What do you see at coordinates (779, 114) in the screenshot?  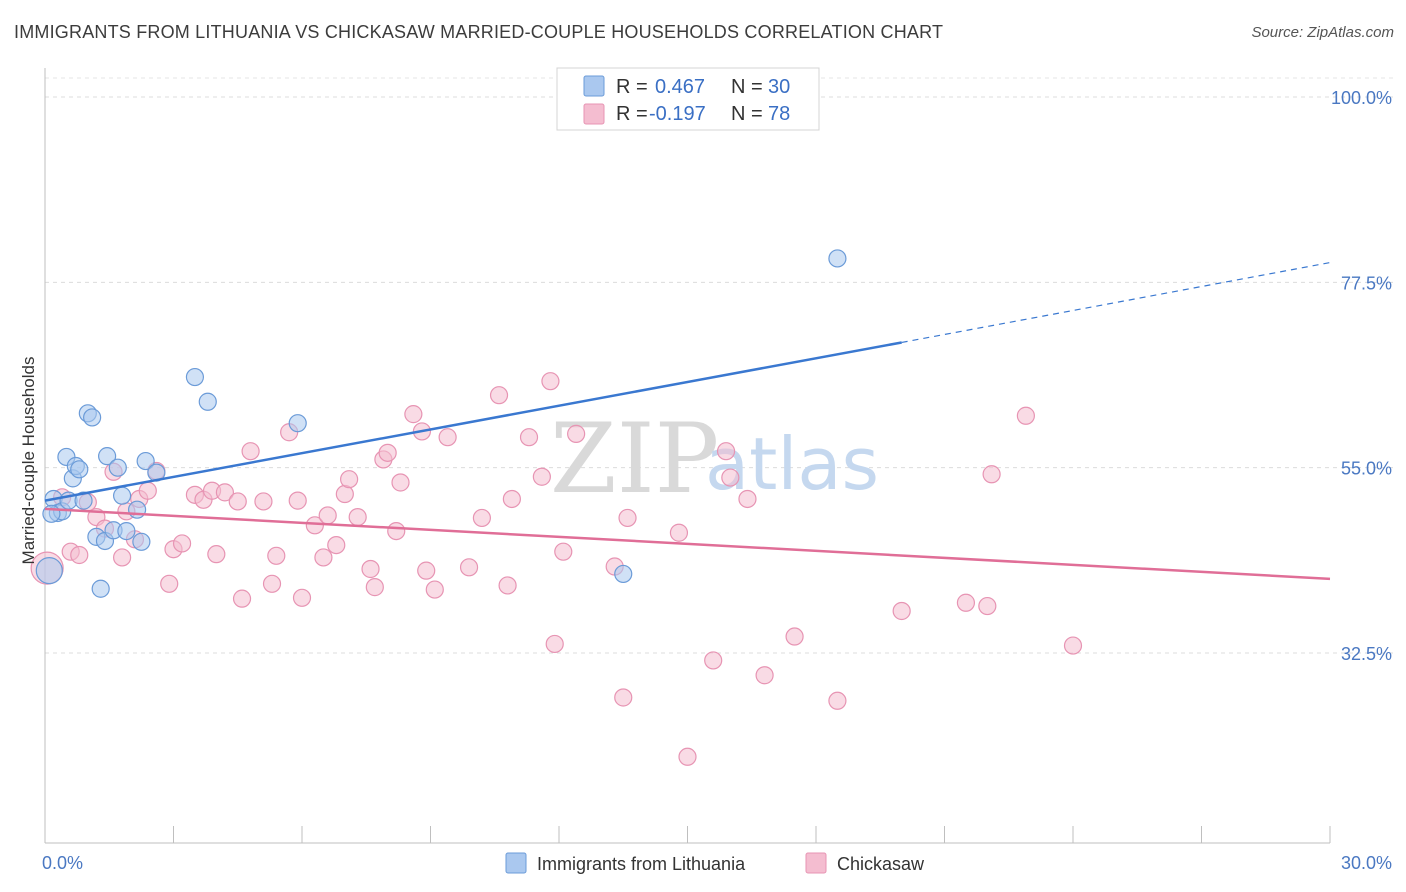 I see `legend-n-value-2: 78` at bounding box center [779, 114].